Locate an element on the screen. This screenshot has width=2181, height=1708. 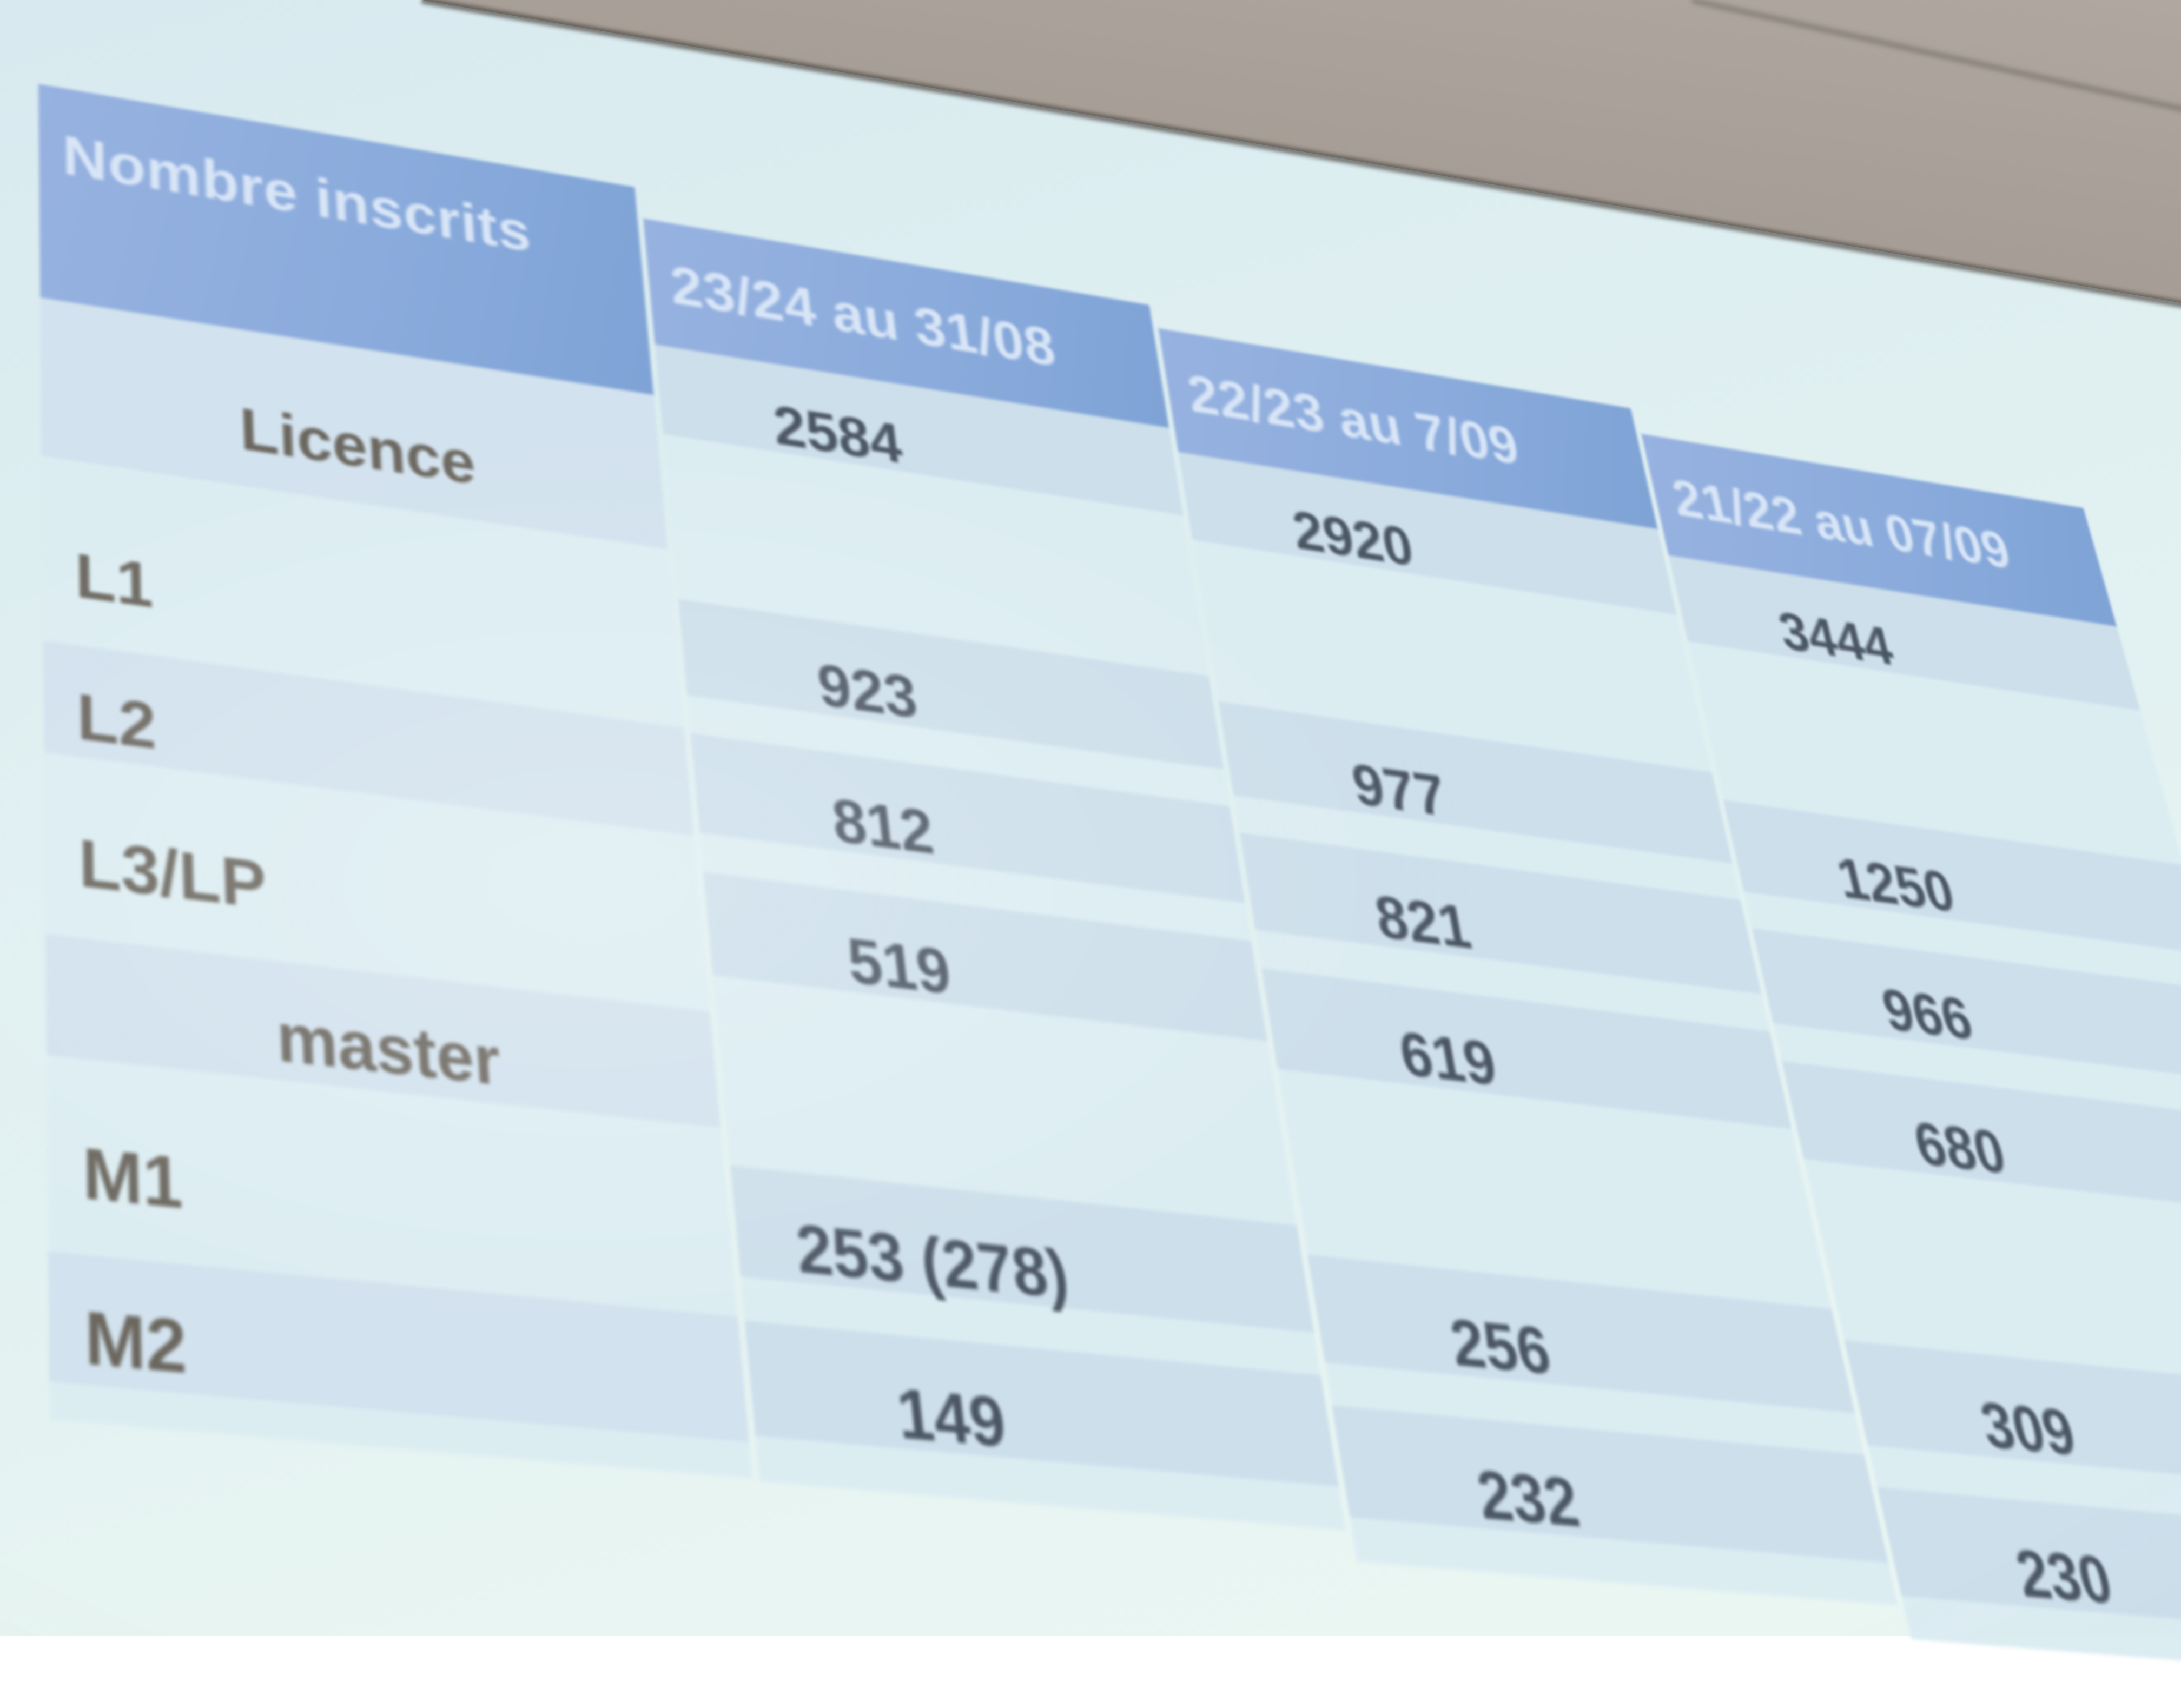
value-licence-2122: 3444 is located at coordinates (1835, 638).